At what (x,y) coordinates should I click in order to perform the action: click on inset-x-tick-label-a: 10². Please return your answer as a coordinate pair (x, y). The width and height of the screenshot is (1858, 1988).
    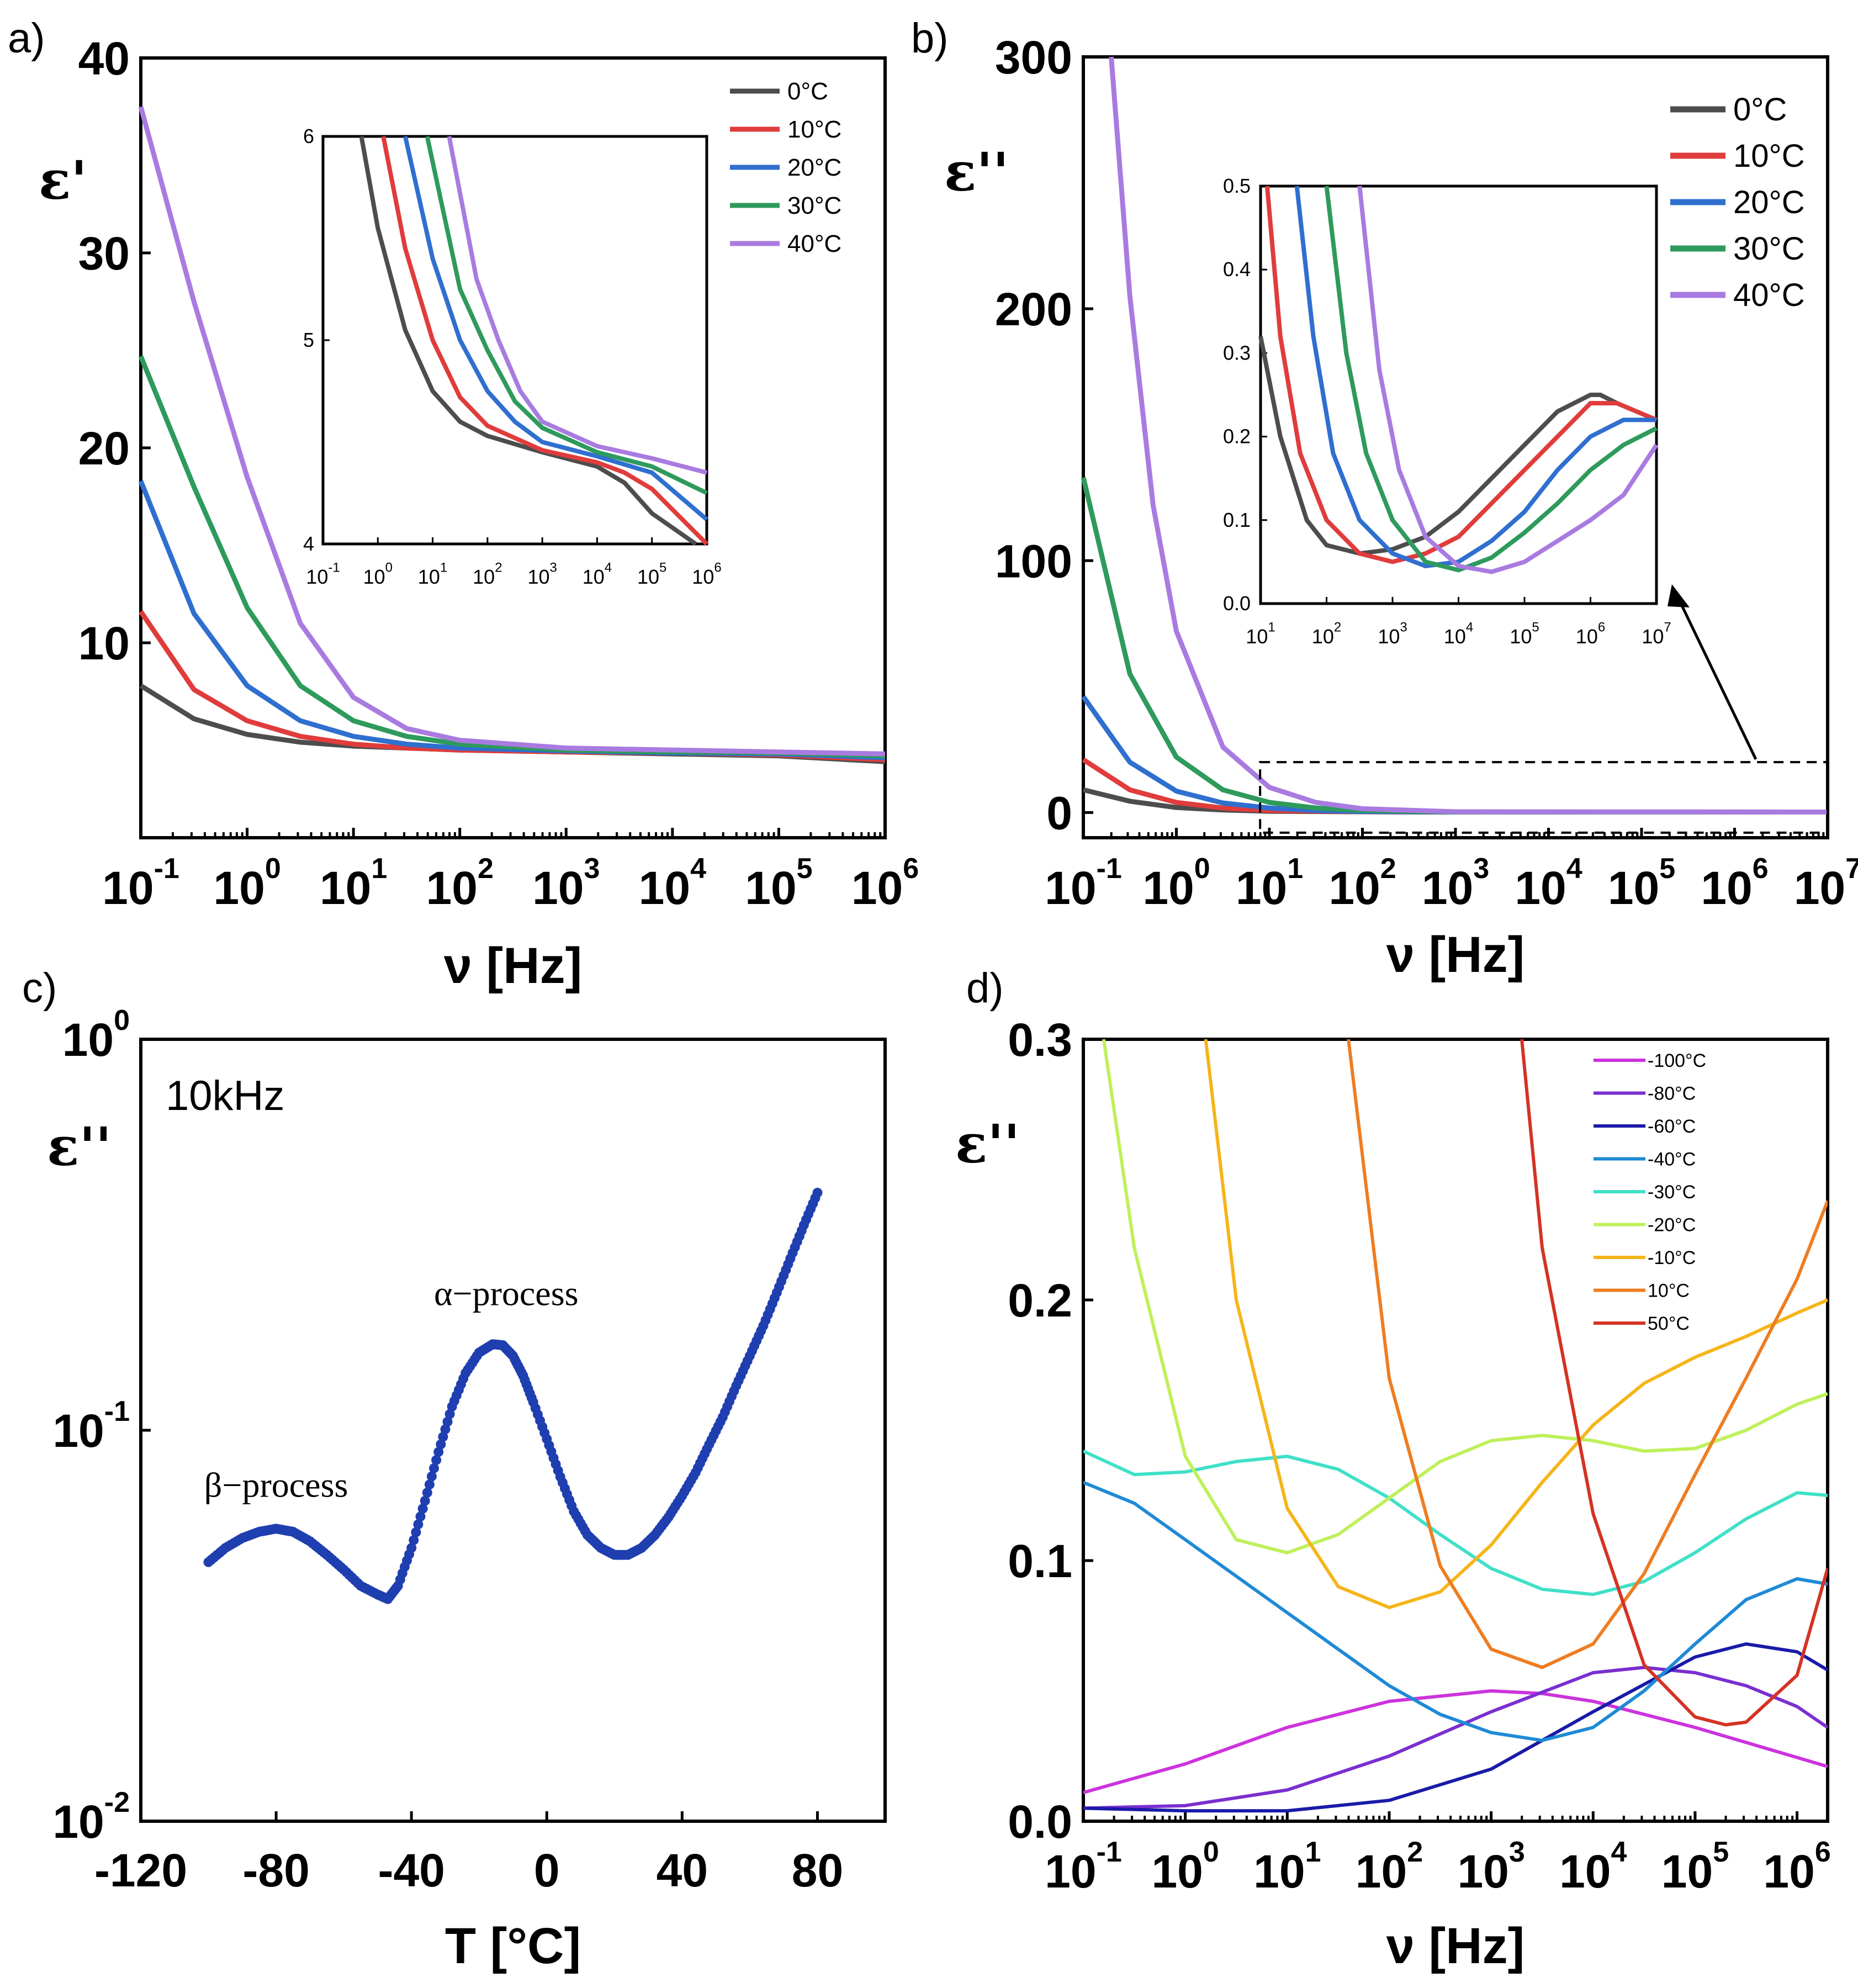
    Looking at the image, I should click on (488, 574).